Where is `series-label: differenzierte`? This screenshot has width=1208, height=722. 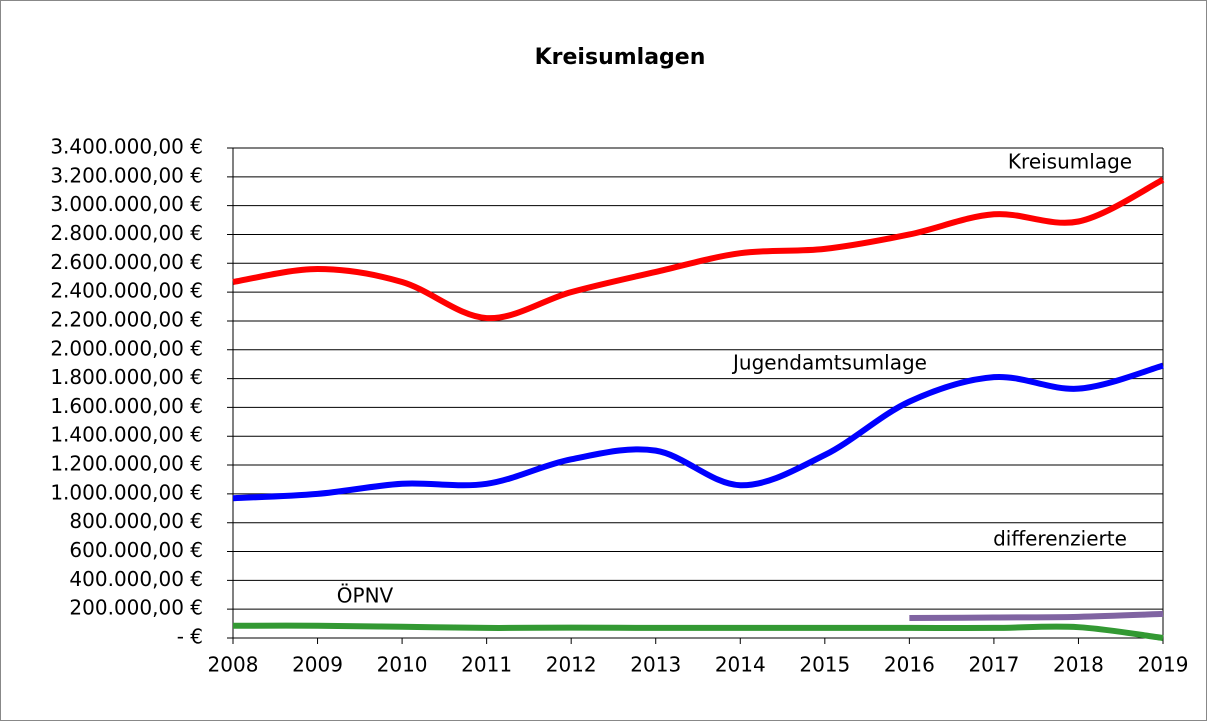 series-label: differenzierte is located at coordinates (1060, 539).